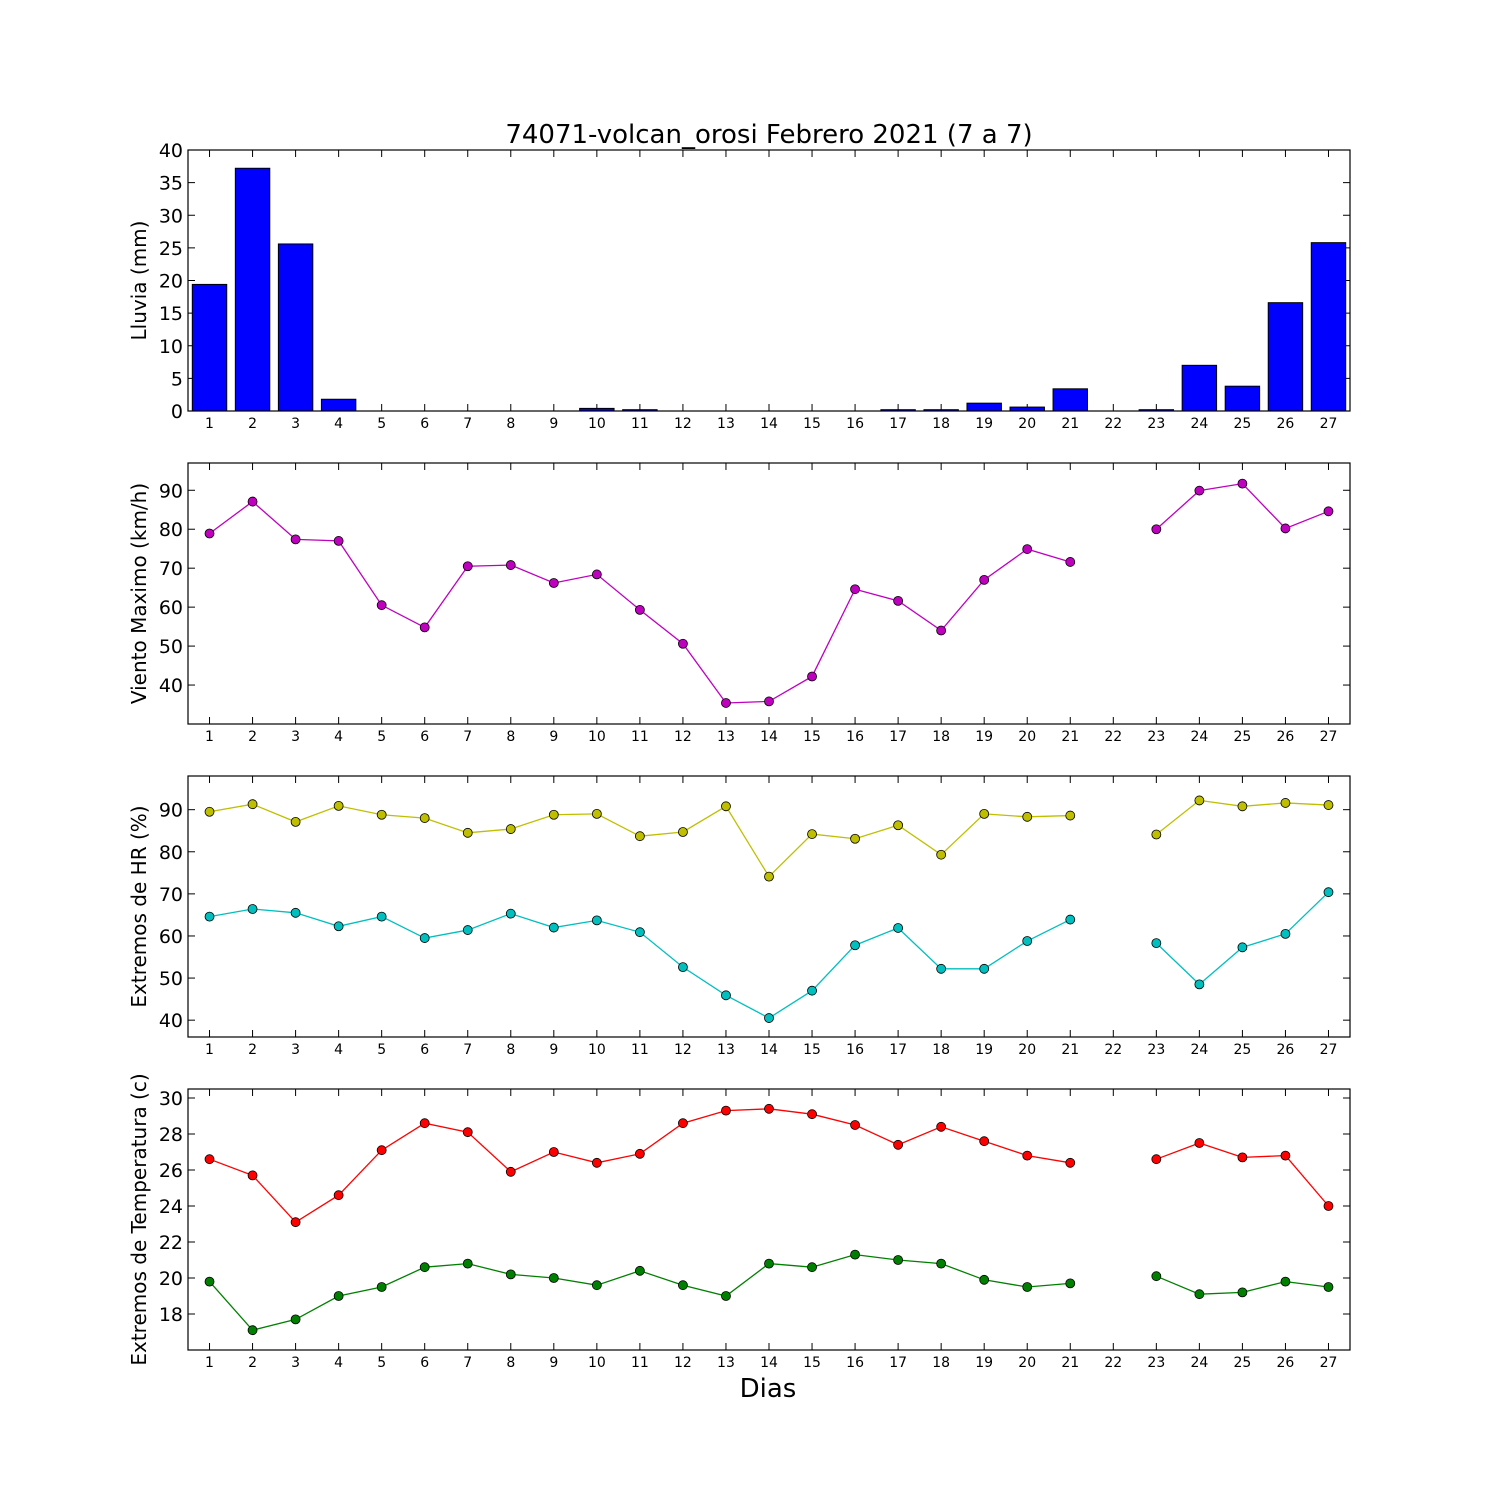  I want to click on y-tick-label: 10, so click(171, 347).